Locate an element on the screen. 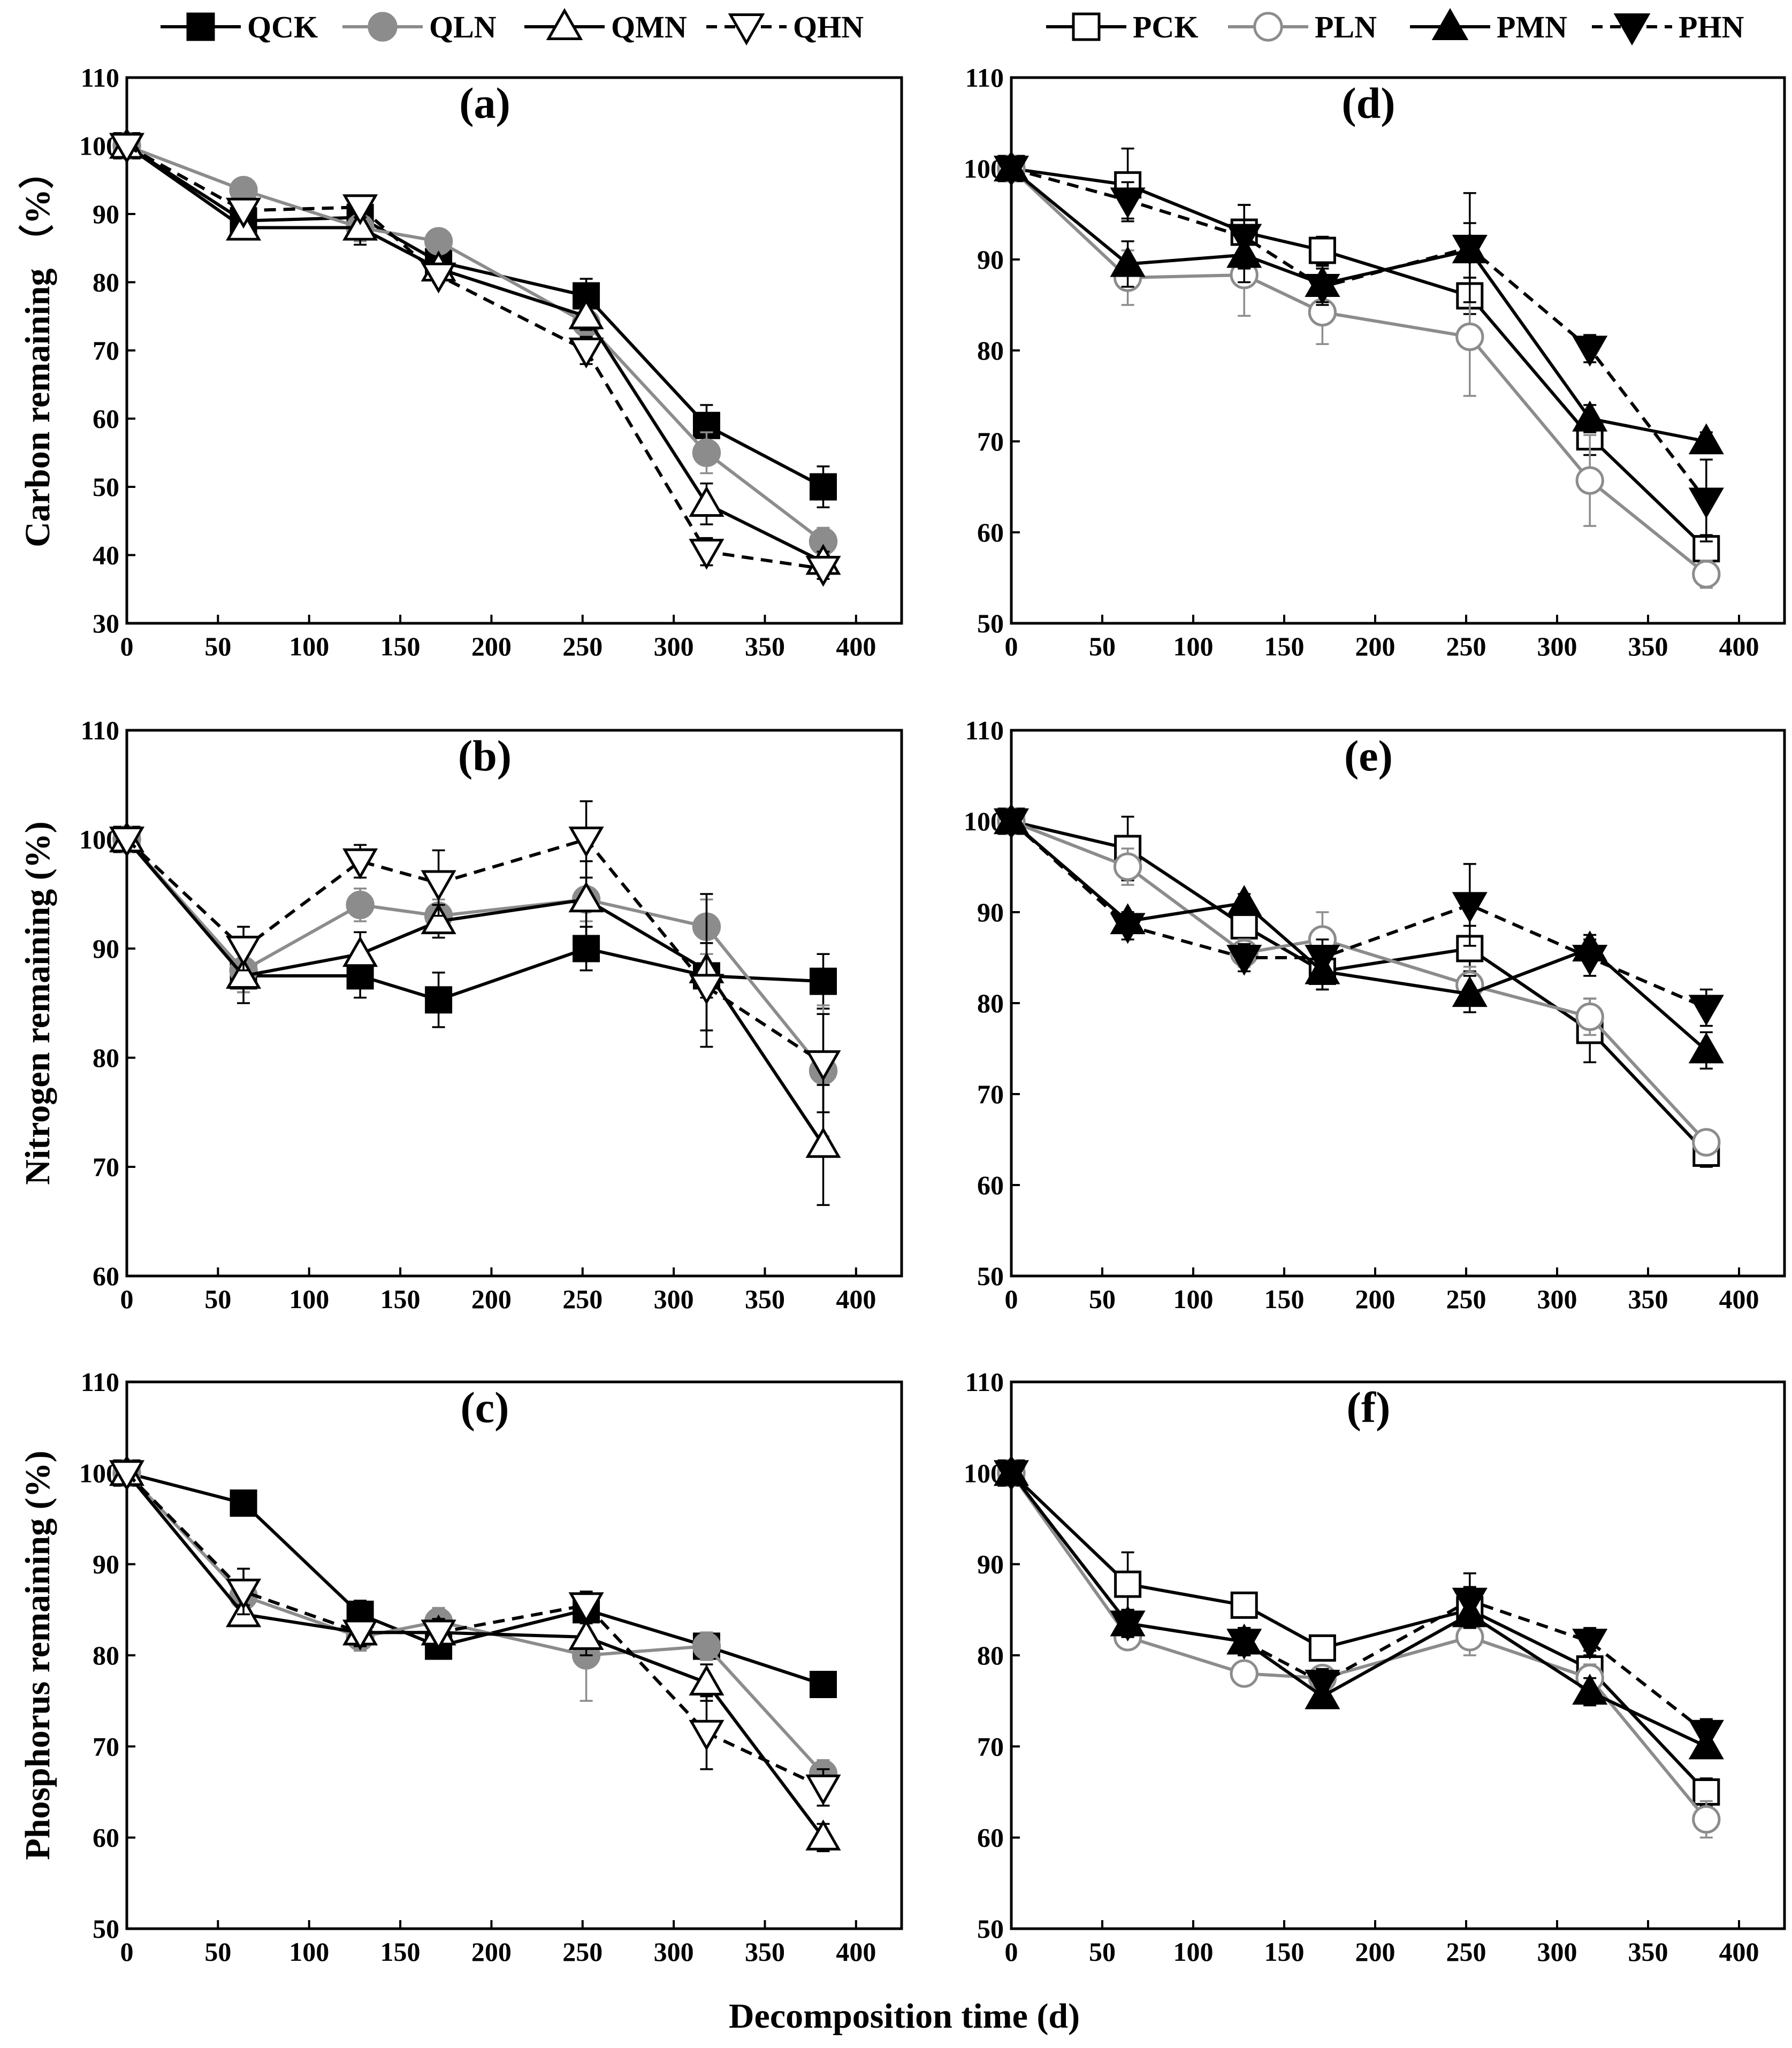 Image resolution: width=1792 pixels, height=2048 pixels. legend-left: QCK QLN QMN QHN is located at coordinates (512, 27).